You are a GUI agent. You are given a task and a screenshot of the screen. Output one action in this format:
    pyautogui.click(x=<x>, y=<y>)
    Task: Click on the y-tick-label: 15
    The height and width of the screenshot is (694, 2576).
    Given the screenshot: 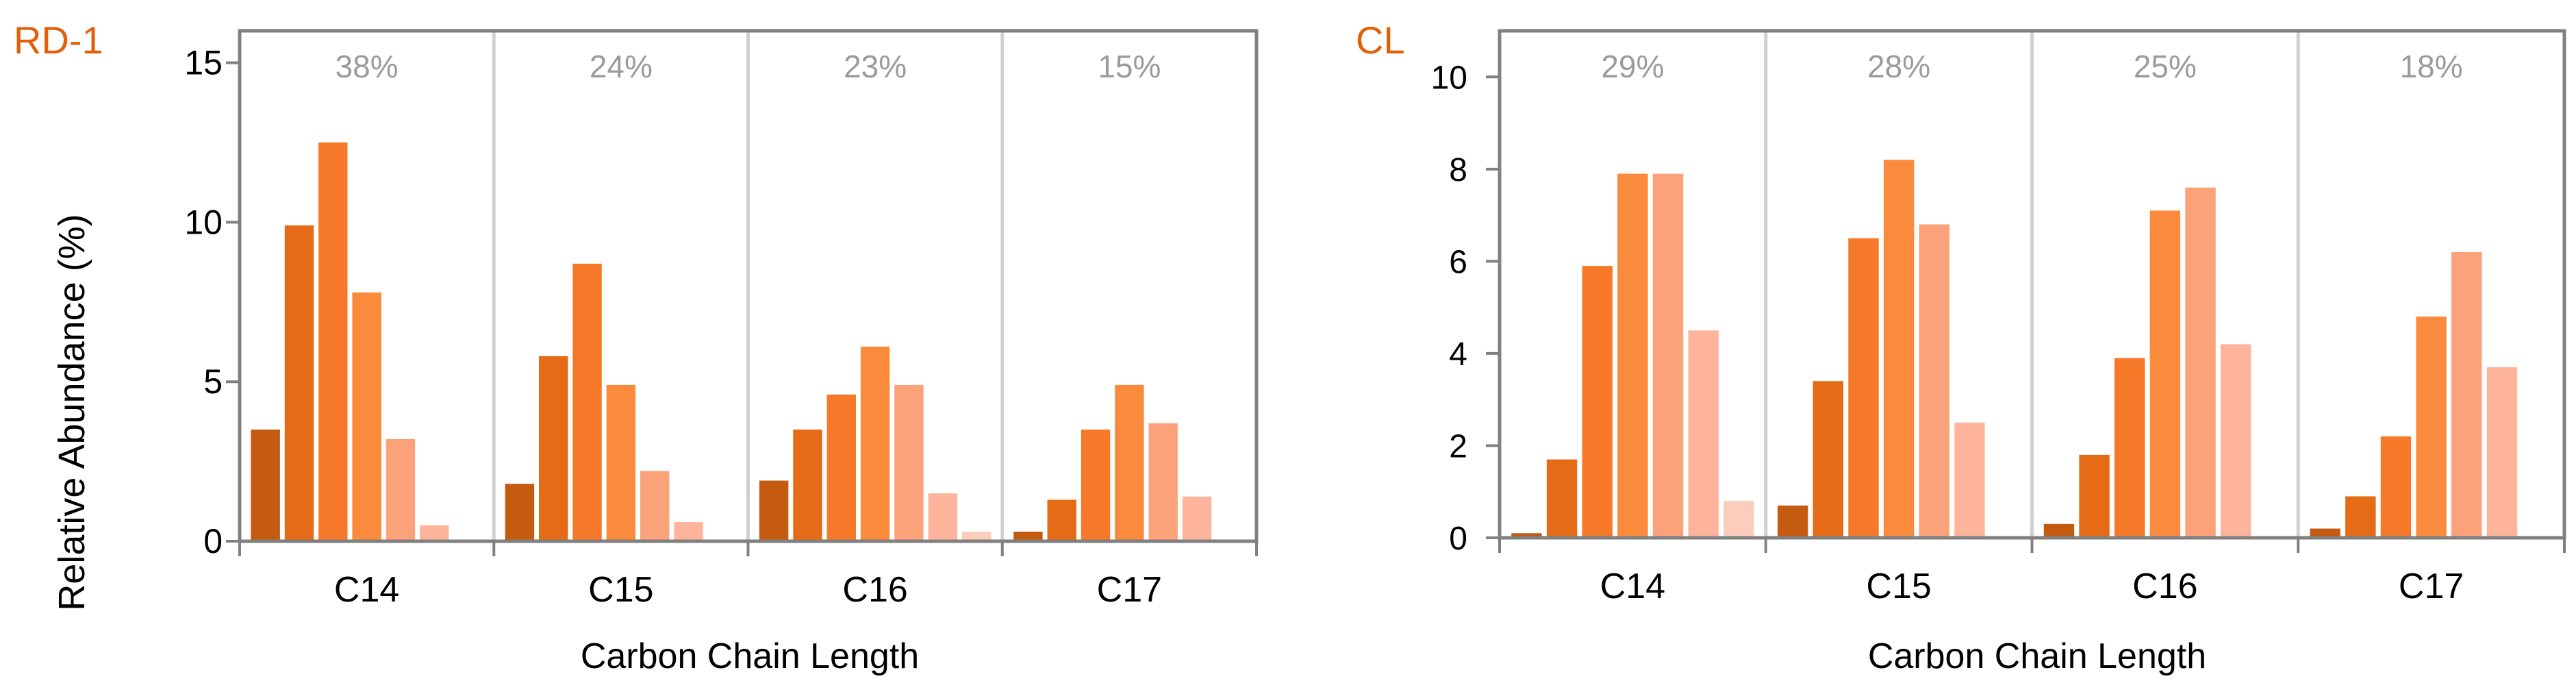 What is the action you would take?
    pyautogui.click(x=203, y=63)
    